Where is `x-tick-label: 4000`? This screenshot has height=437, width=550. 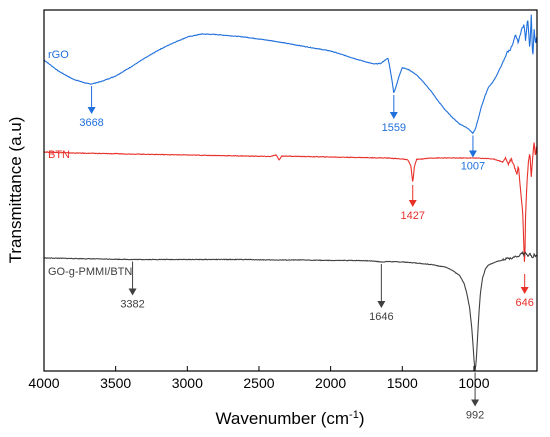 x-tick-label: 4000 is located at coordinates (43, 383).